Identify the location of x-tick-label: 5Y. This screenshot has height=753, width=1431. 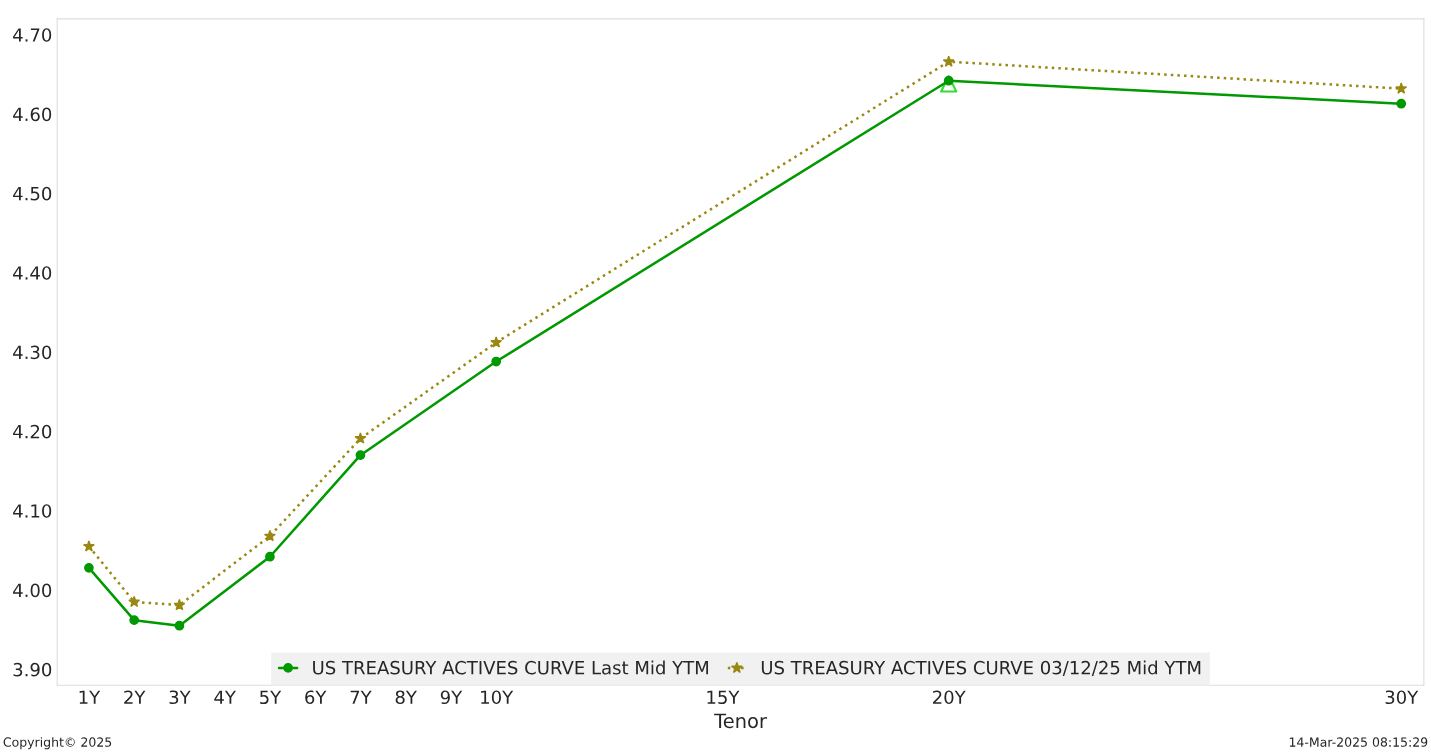
(271, 697).